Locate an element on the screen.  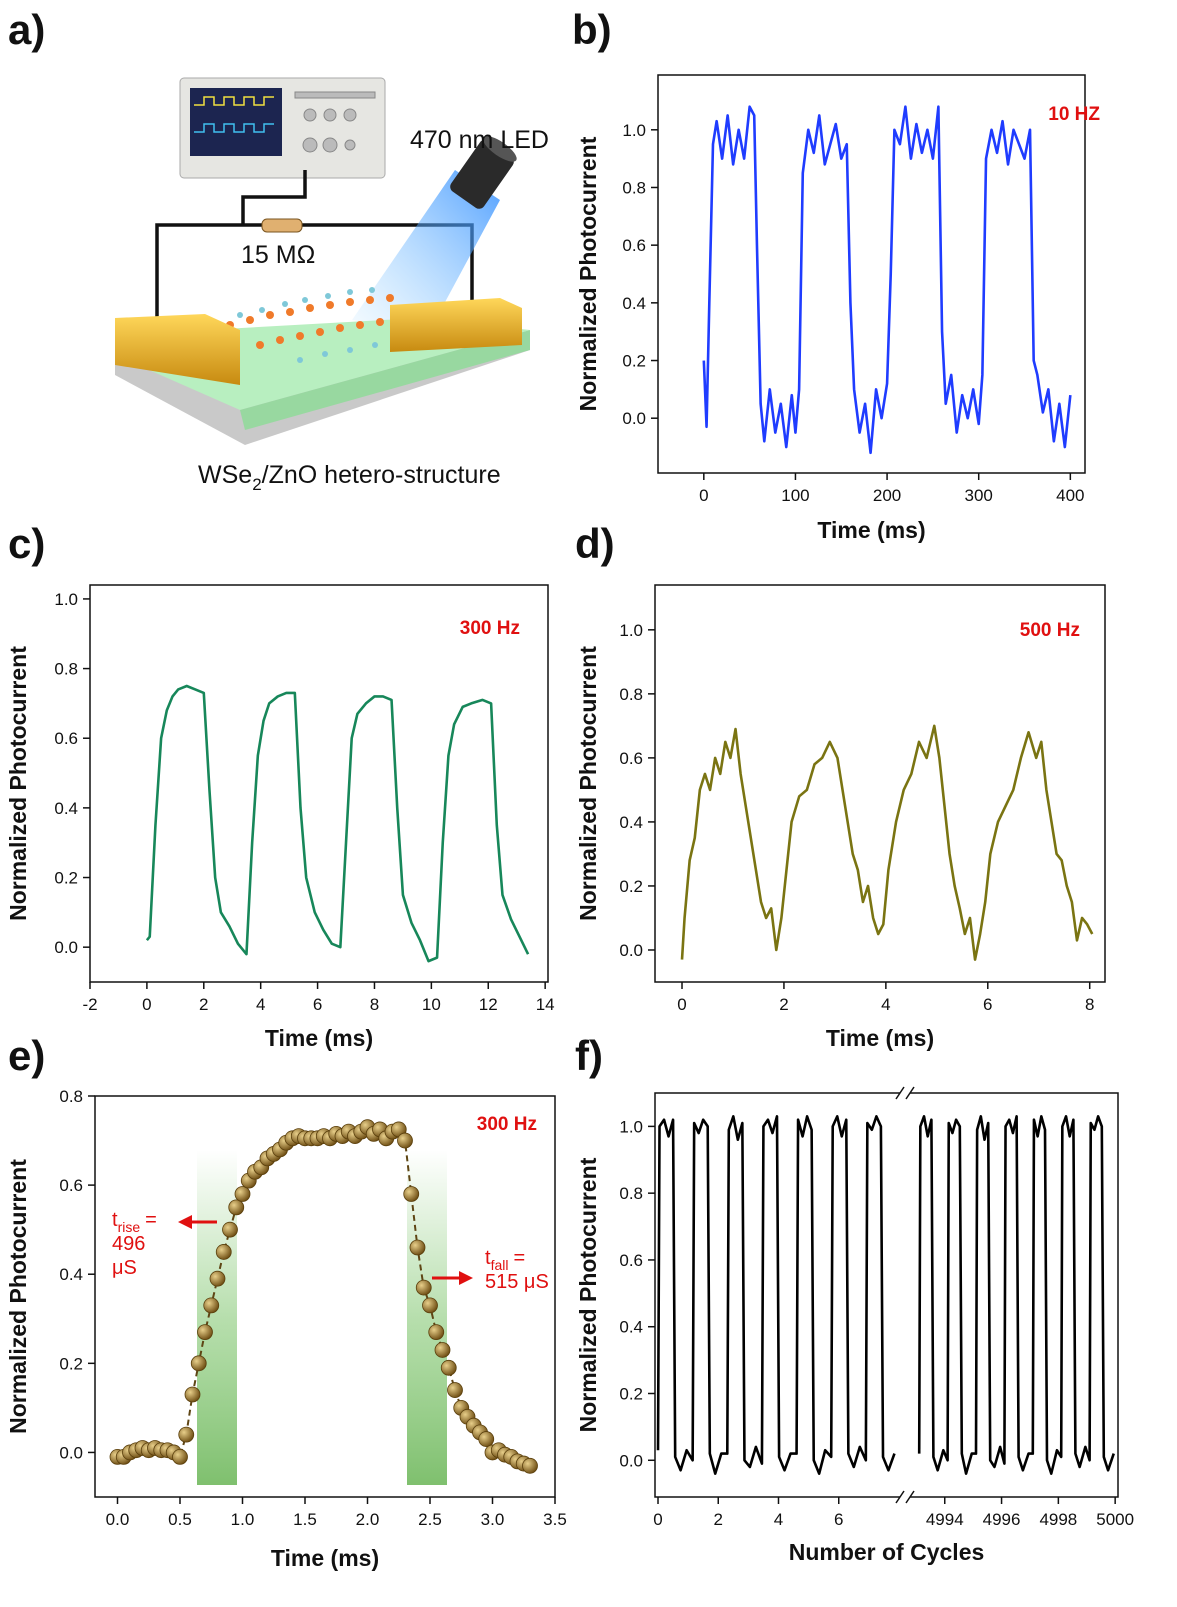
x-tick-label: 300 is located at coordinates (979, 495).